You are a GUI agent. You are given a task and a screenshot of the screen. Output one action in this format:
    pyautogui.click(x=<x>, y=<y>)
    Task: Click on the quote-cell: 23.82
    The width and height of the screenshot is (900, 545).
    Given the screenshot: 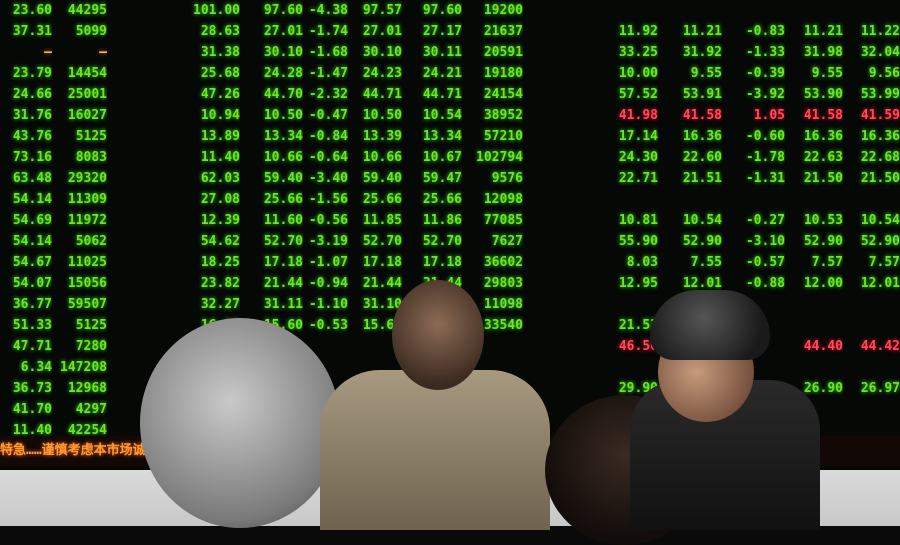 What is the action you would take?
    pyautogui.click(x=220, y=283)
    